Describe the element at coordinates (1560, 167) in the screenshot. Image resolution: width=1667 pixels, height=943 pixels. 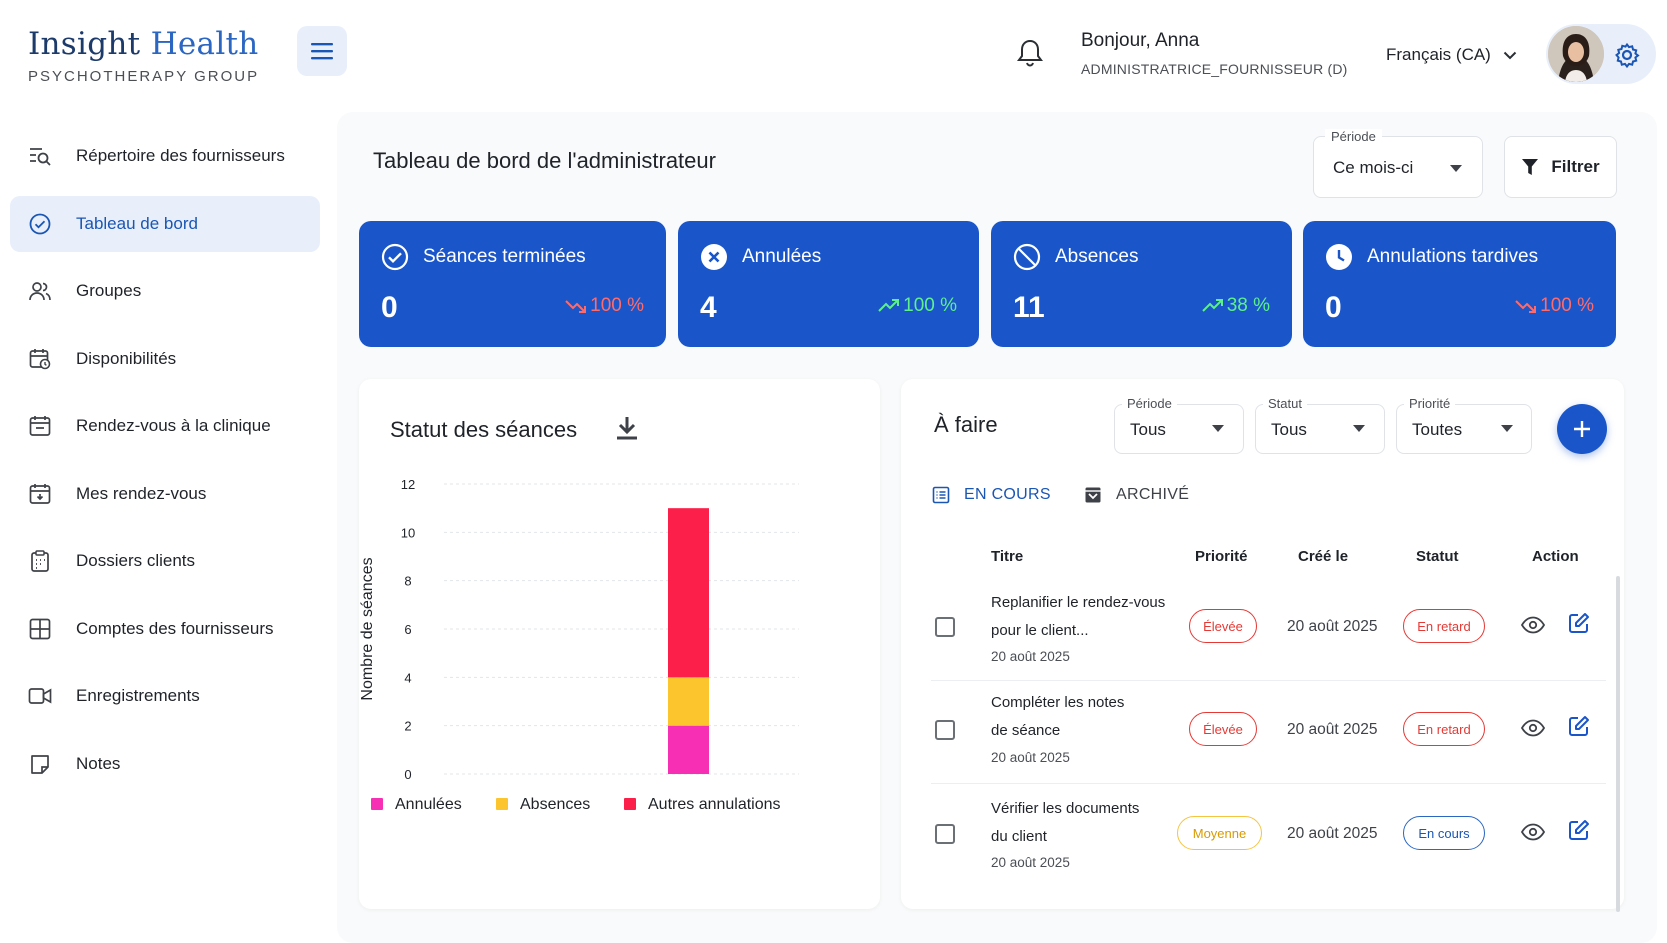
I see `filter-button: Filtrer` at that location.